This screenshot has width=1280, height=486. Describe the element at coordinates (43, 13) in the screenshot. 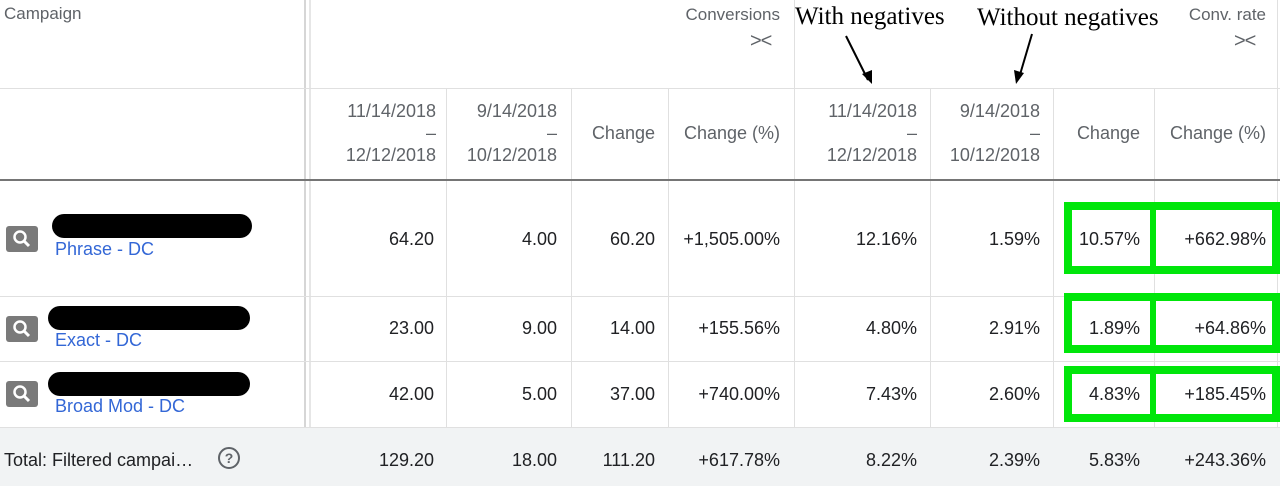

I see `campaign-column-header: Campaign` at that location.